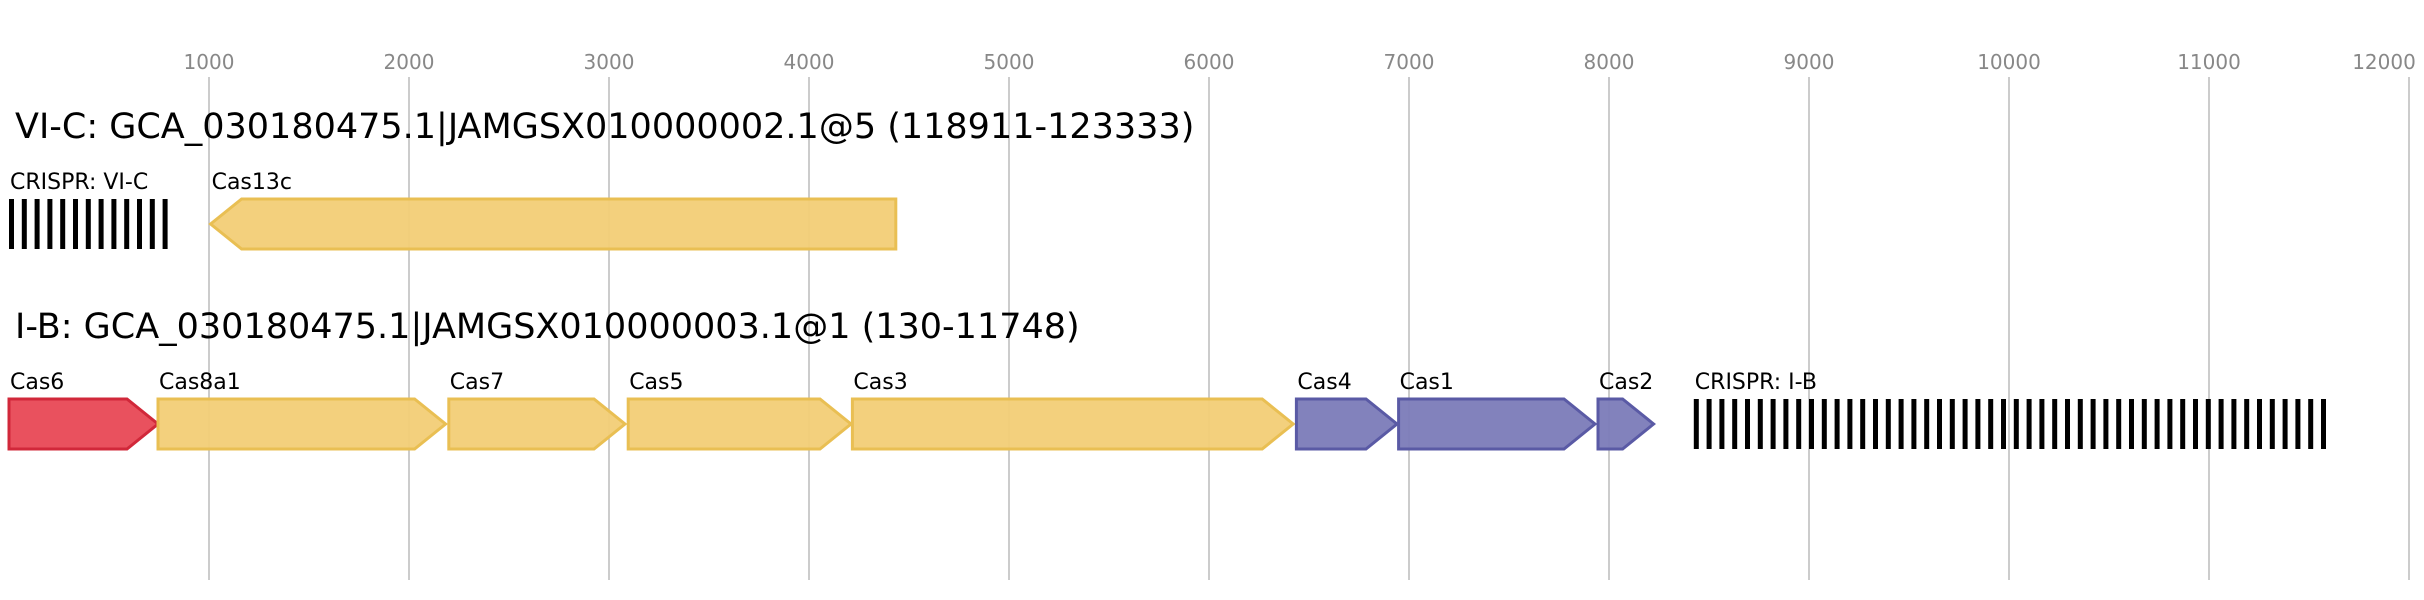 This screenshot has height=600, width=2424. I want to click on tick-label: 6000, so click(1209, 62).